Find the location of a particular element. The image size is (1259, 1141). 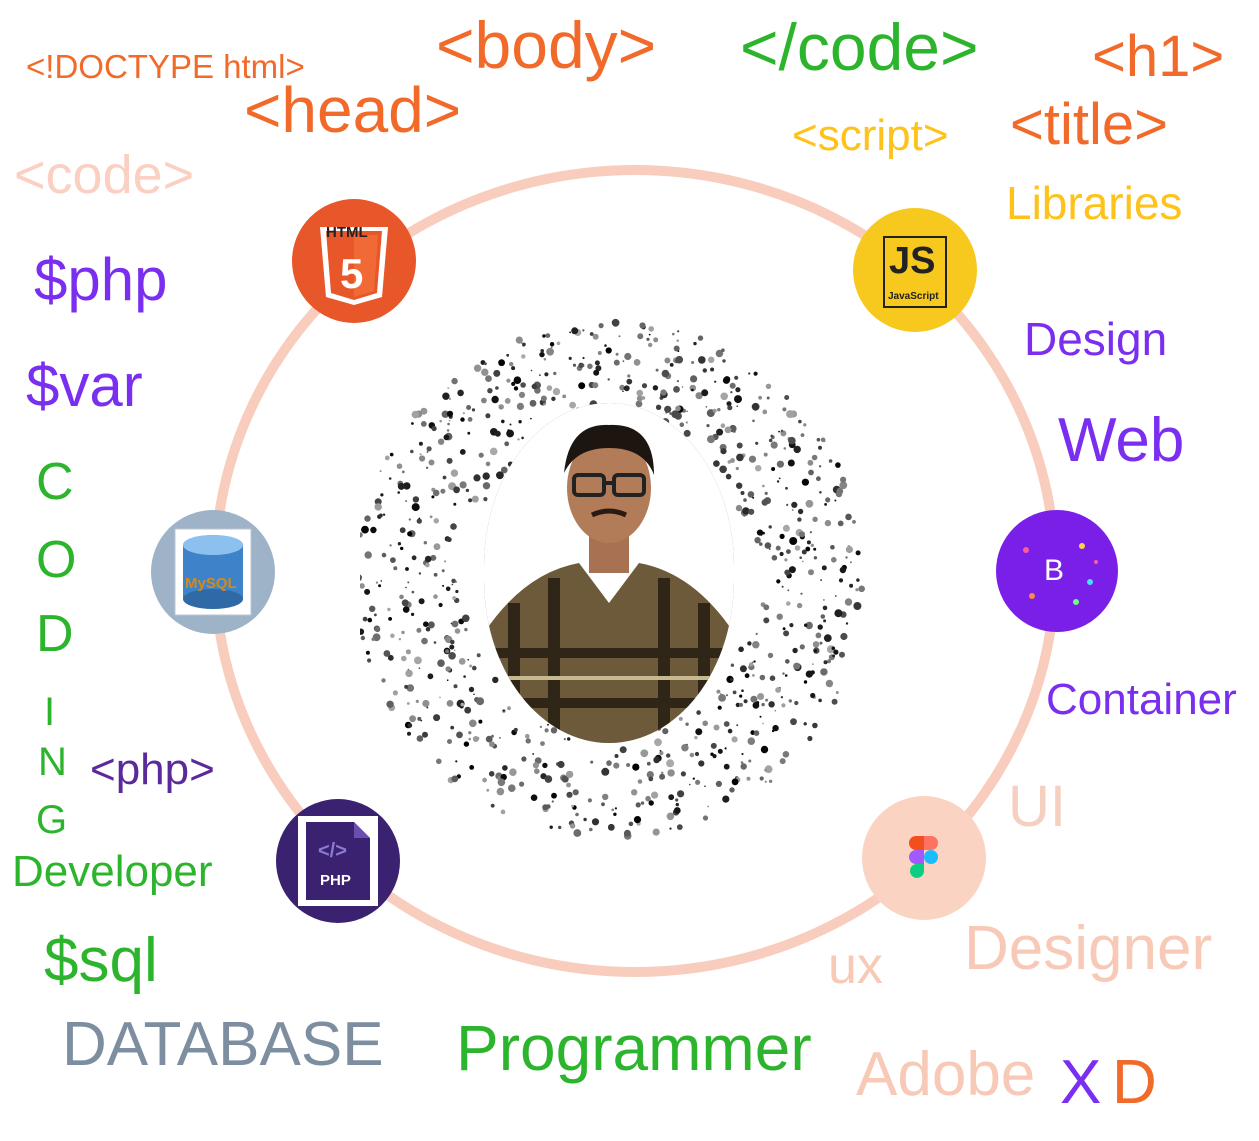

word-developer: Developer is located at coordinates (112, 871).